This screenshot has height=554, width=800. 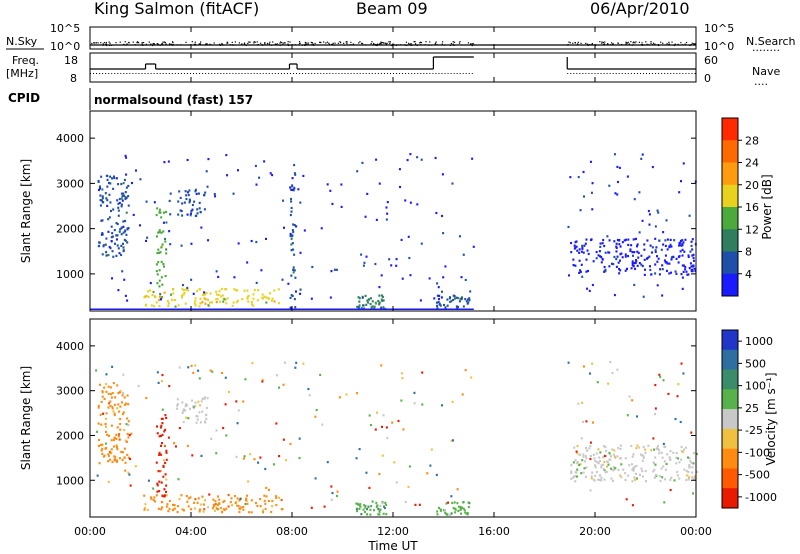 I want to click on cpid-label: CPID, so click(x=24, y=98).